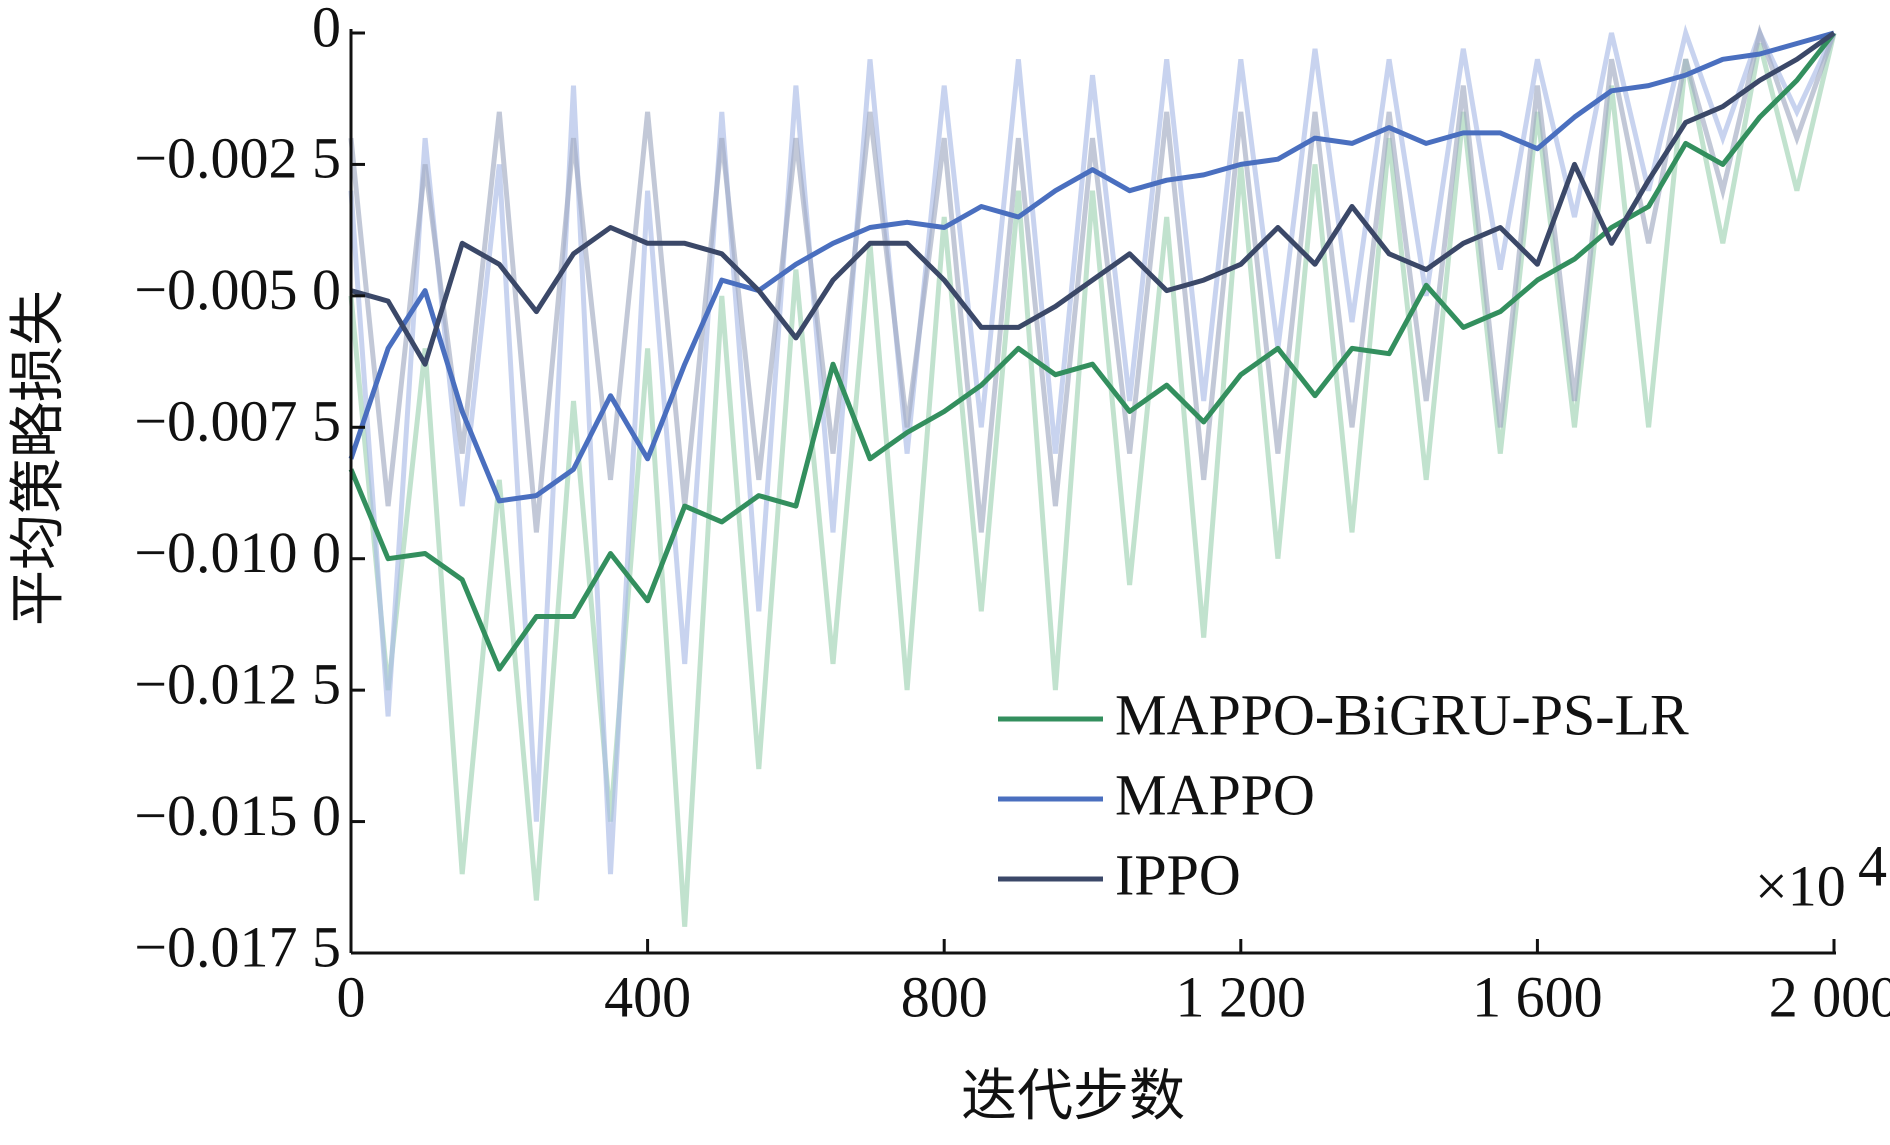 This screenshot has width=1890, height=1145. What do you see at coordinates (647, 996) in the screenshot?
I see `x-tick-label: 400` at bounding box center [647, 996].